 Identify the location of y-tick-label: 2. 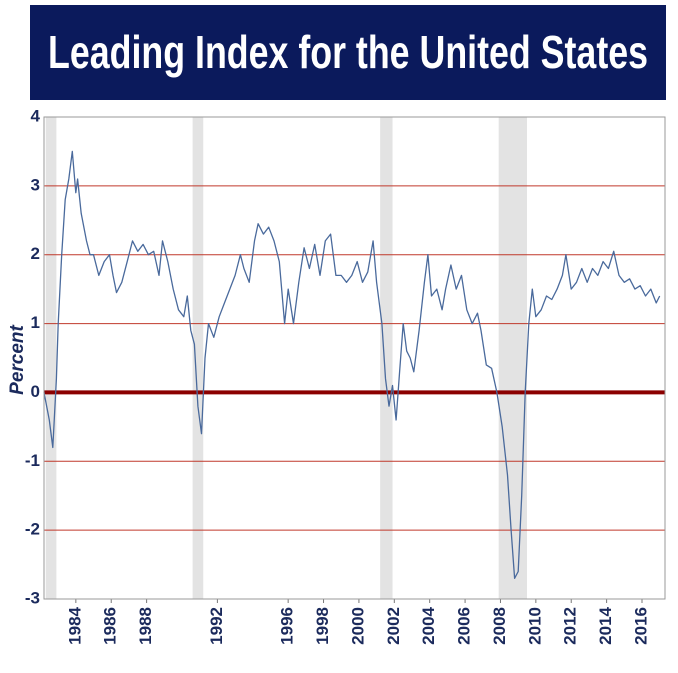
(35, 253).